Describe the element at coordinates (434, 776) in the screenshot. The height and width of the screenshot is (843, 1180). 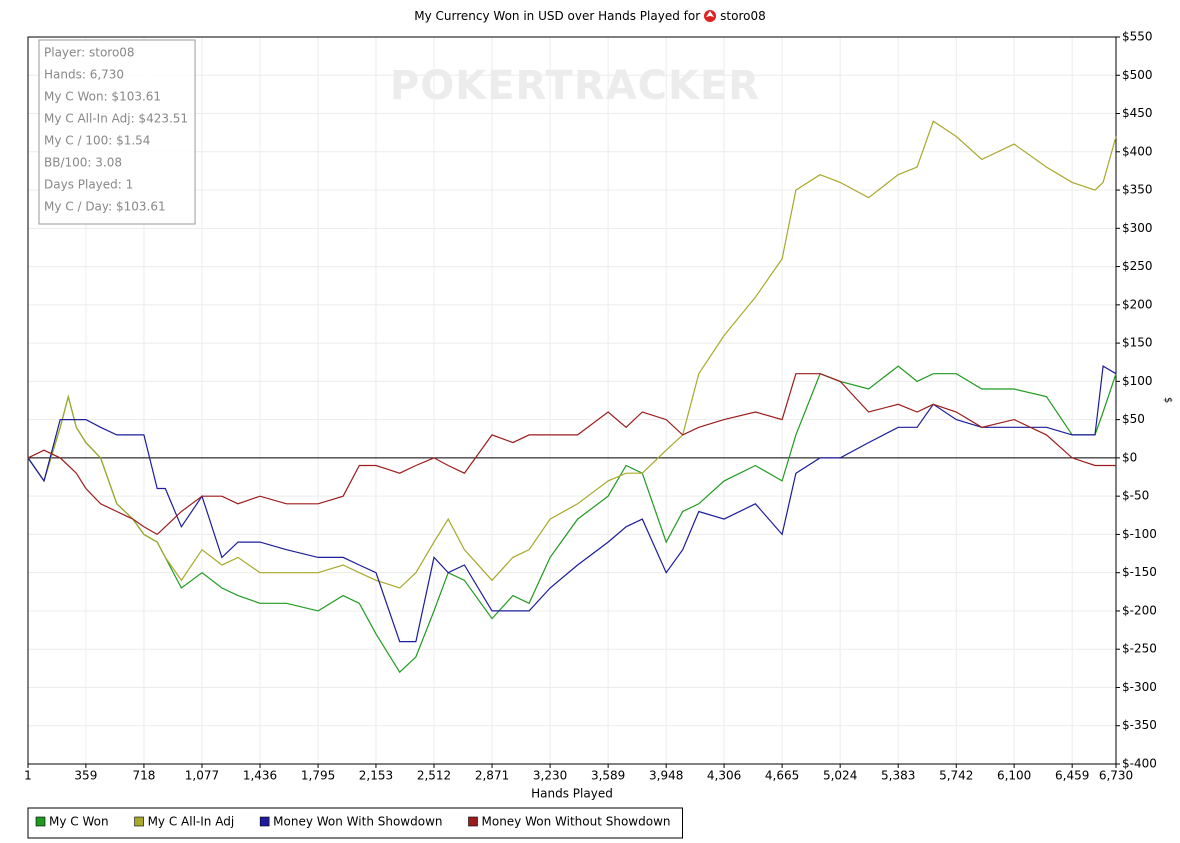
I see `x-tick-label: 2,512` at that location.